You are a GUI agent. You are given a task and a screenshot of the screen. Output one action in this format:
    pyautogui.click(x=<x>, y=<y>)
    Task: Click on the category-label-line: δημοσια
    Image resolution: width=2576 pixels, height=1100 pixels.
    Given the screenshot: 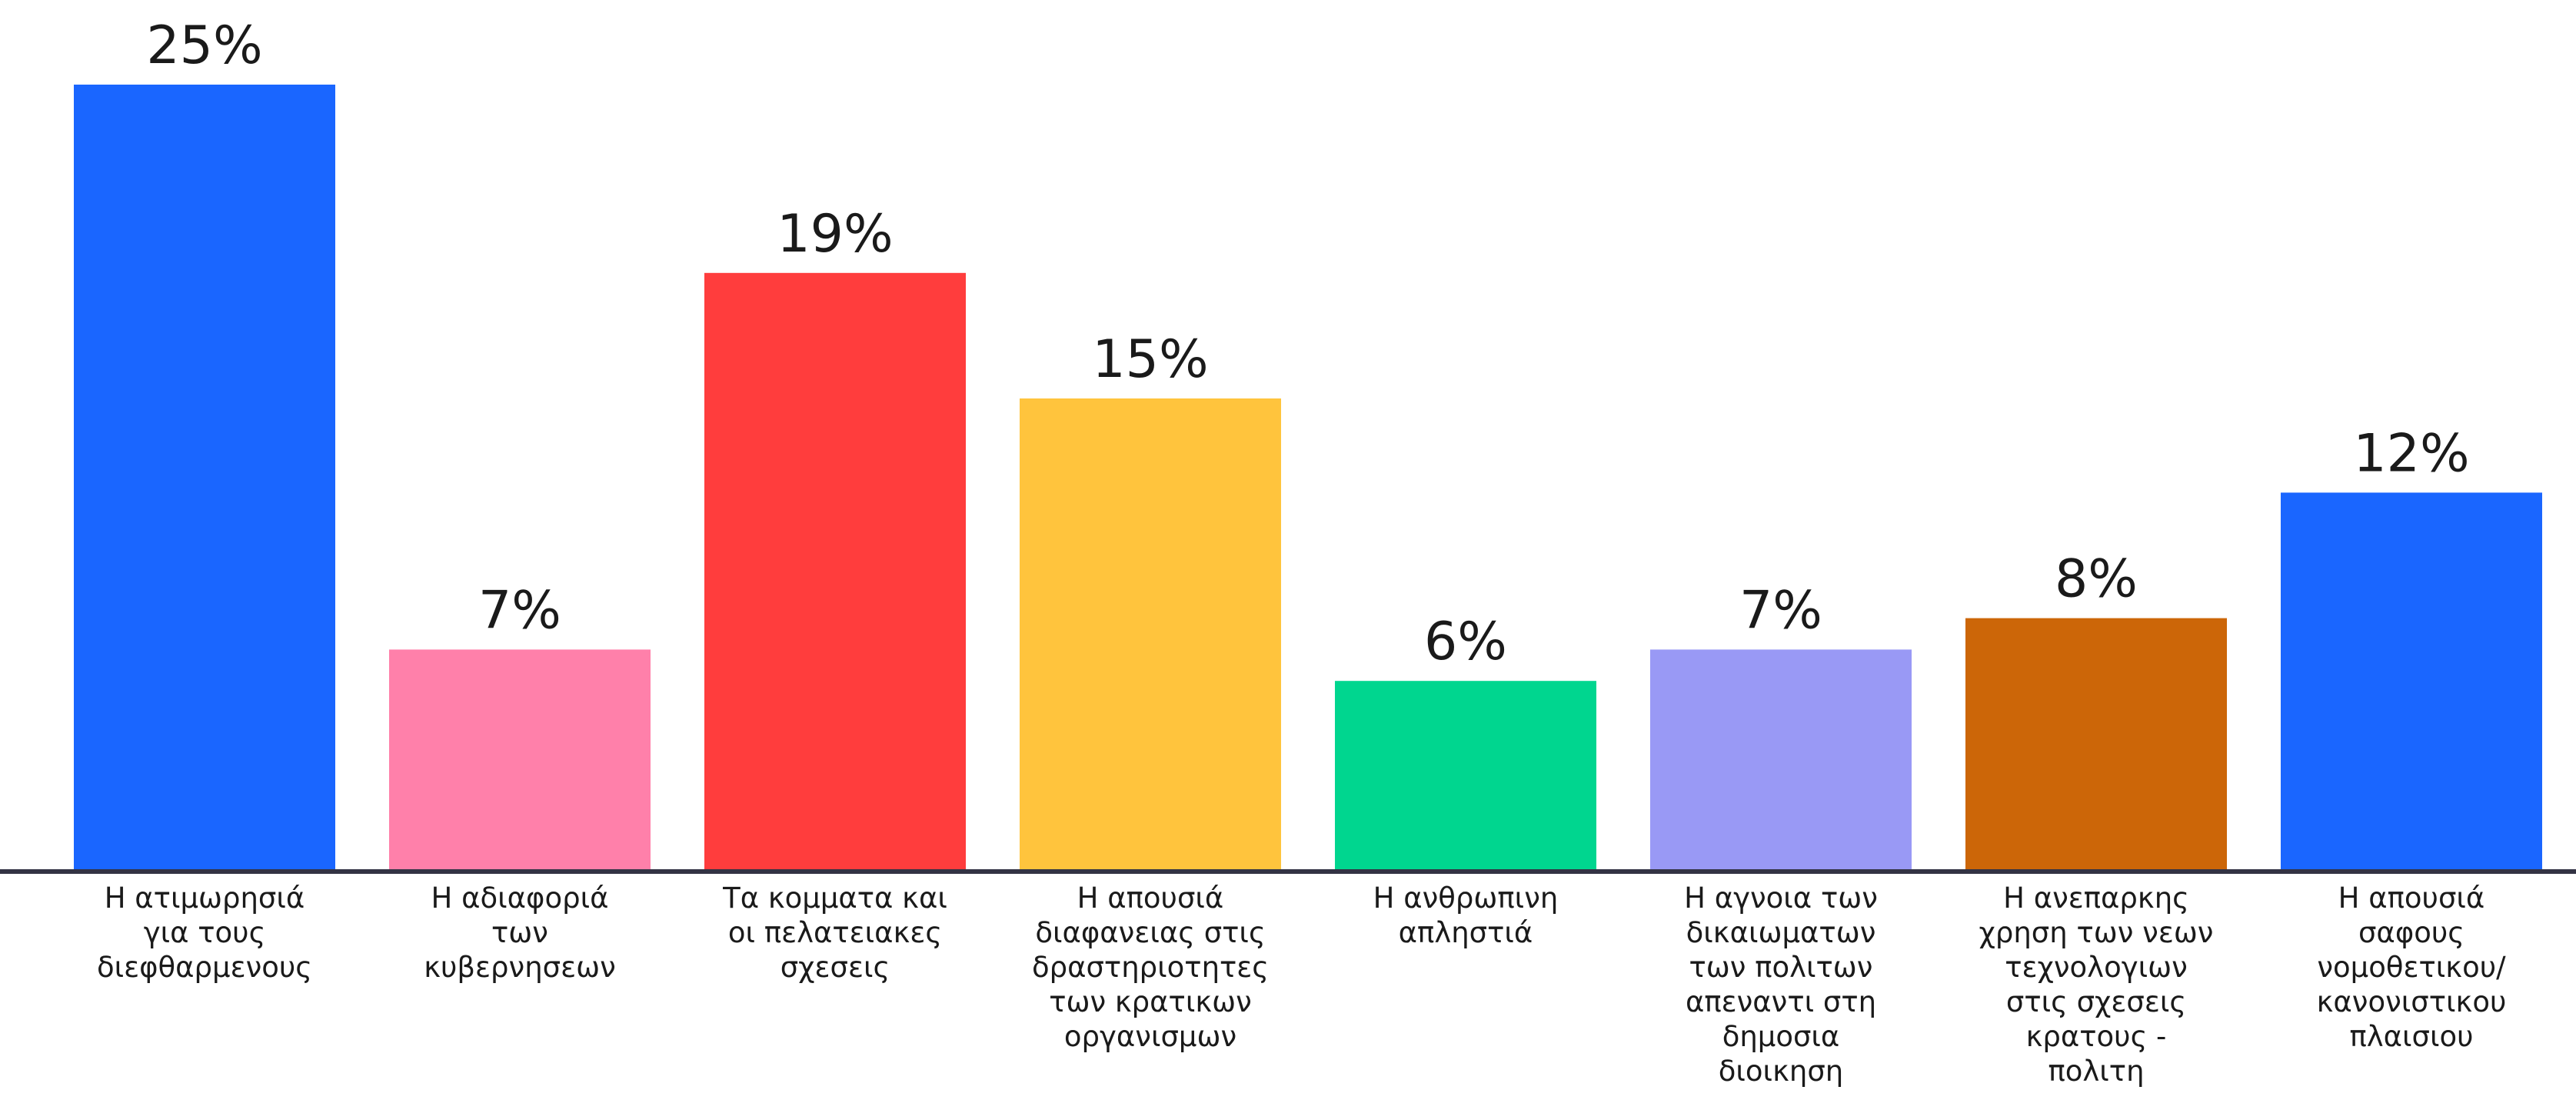 What is the action you would take?
    pyautogui.click(x=1781, y=1036)
    